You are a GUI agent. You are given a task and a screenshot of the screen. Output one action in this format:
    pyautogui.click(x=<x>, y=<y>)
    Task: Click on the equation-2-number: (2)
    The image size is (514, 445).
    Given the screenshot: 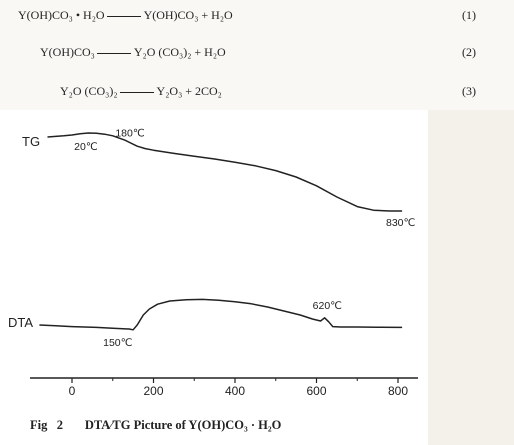 What is the action you would take?
    pyautogui.click(x=469, y=52)
    